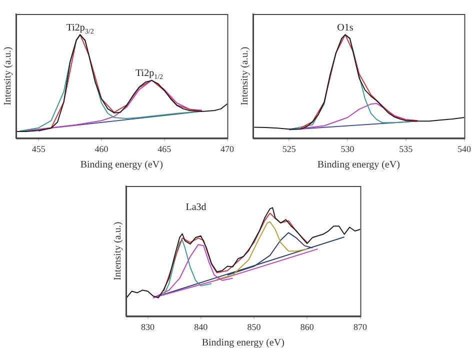 The width and height of the screenshot is (474, 353). I want to click on x-tick-label: 840, so click(201, 327).